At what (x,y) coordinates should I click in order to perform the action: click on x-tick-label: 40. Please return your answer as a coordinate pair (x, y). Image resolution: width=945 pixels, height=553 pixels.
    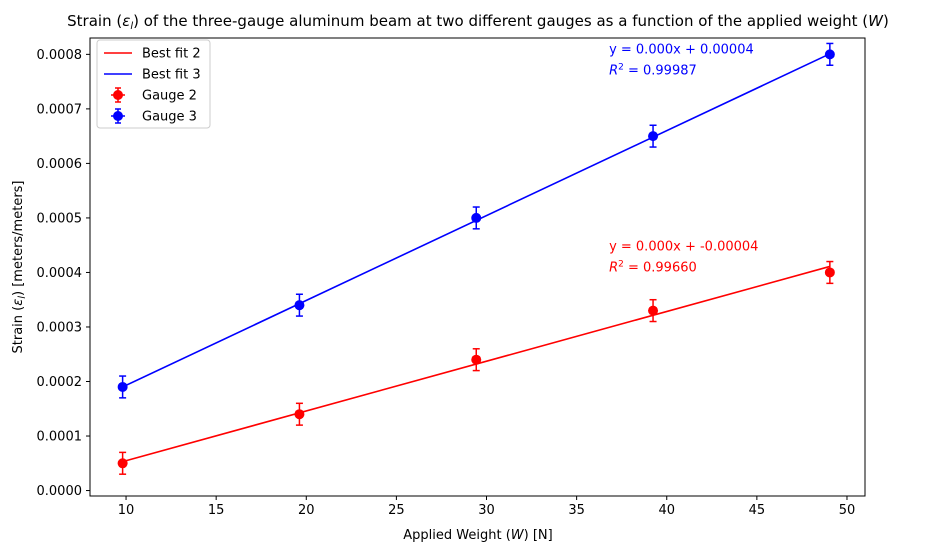
    Looking at the image, I should click on (666, 510).